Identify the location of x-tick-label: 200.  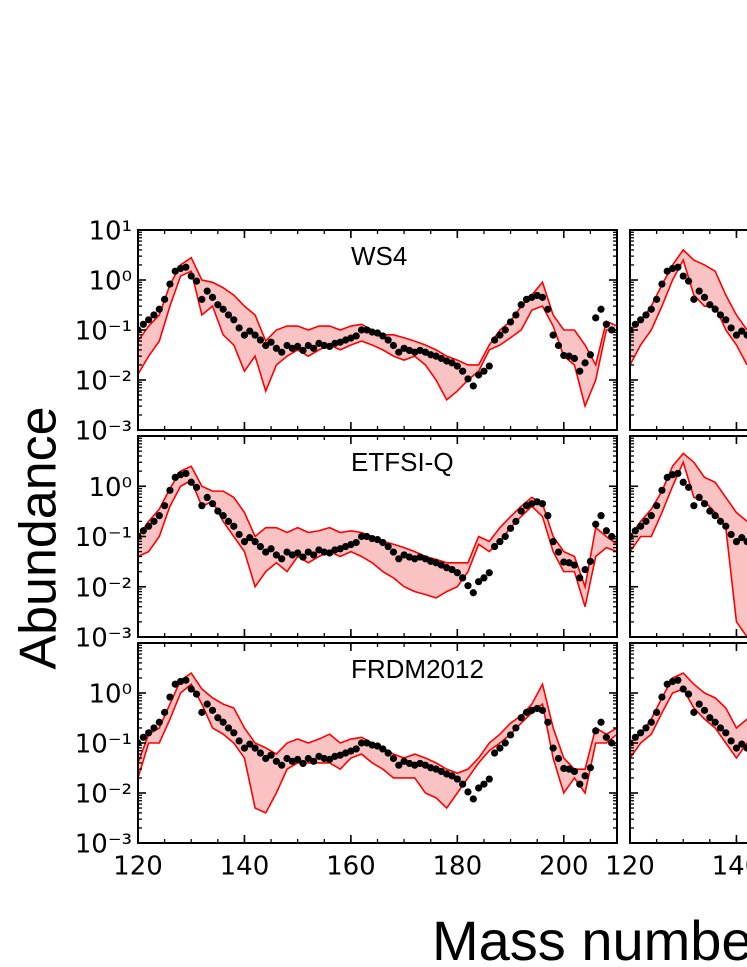
(564, 867).